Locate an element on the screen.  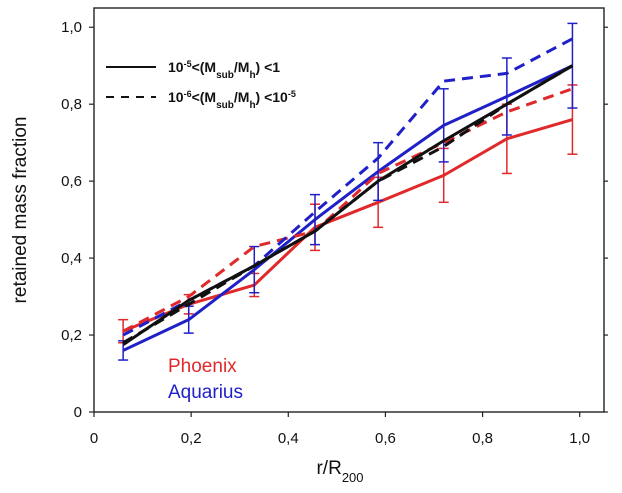
y-tick-label: 0,8 is located at coordinates (71, 104).